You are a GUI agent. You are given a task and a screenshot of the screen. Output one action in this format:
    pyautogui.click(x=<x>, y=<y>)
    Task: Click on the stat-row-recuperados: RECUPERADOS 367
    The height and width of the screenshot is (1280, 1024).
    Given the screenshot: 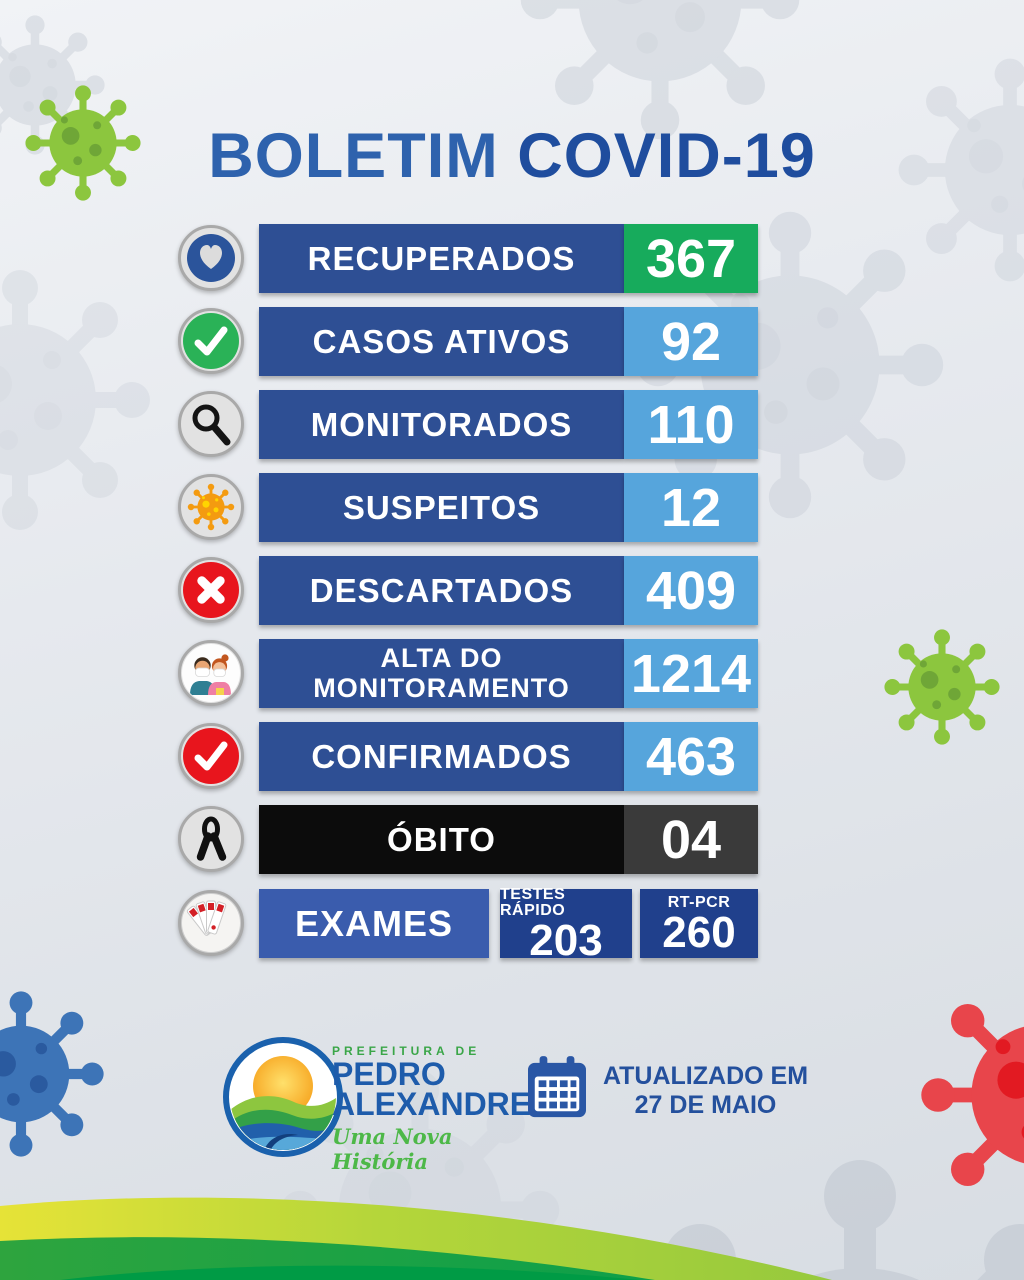 What is the action you would take?
    pyautogui.click(x=512, y=258)
    